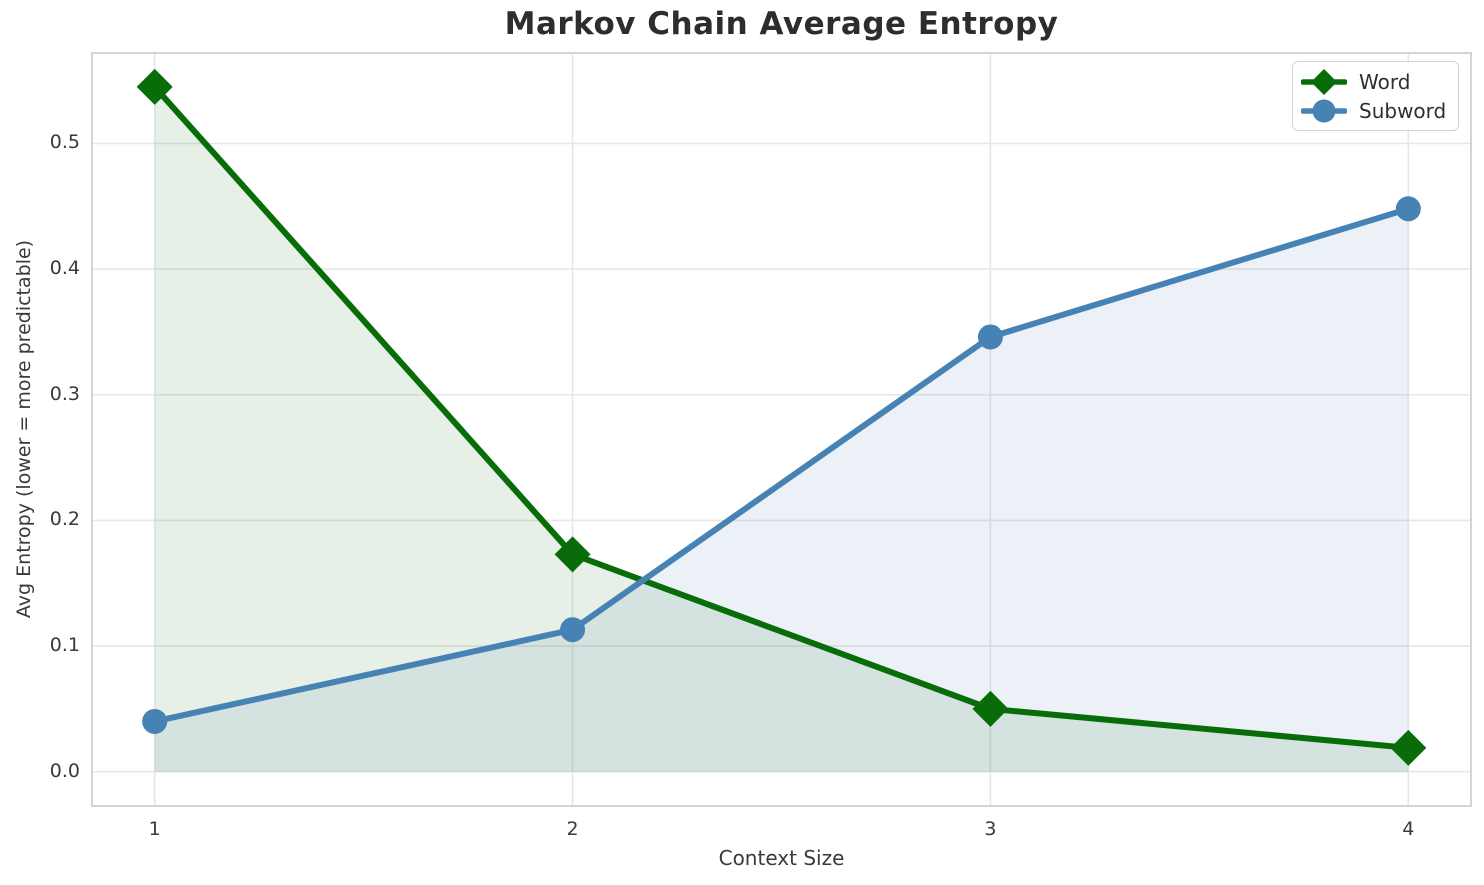 The image size is (1484, 885). I want to click on y-axis-label-text: Avg Entropy (lower = more predictable), so click(24, 429).